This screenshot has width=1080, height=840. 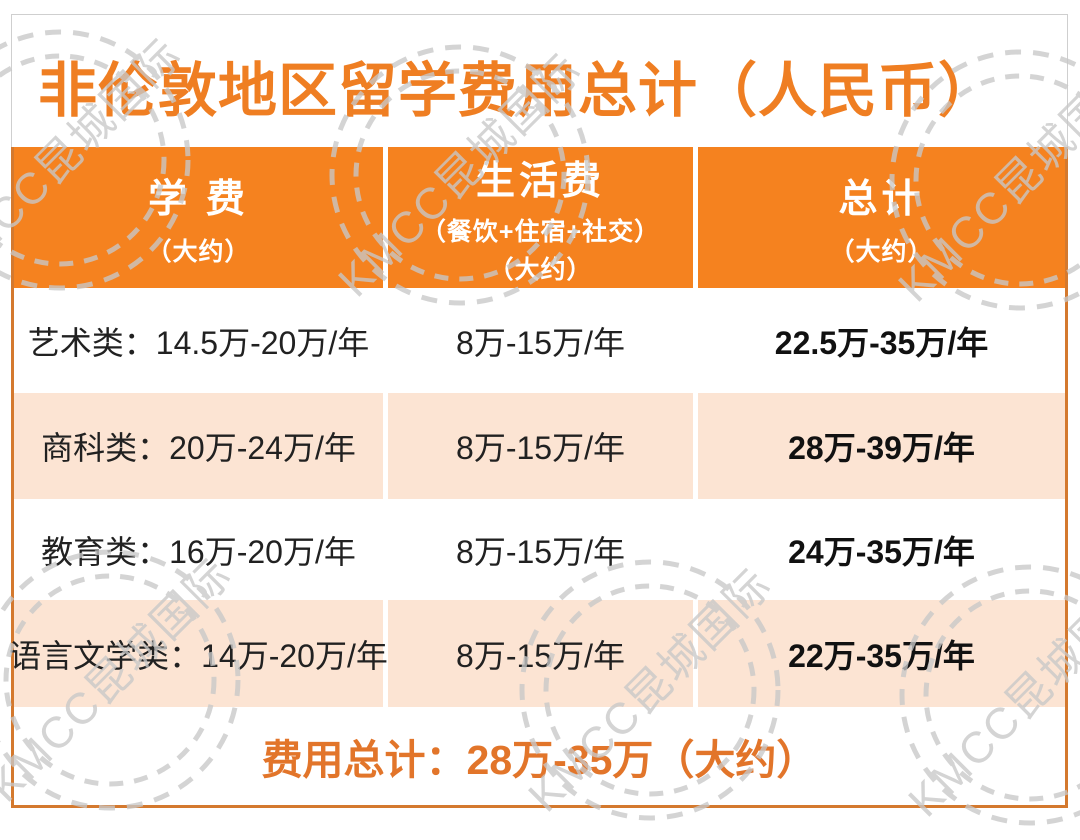 What do you see at coordinates (198, 199) in the screenshot?
I see `header-tuition-label: 学 费` at bounding box center [198, 199].